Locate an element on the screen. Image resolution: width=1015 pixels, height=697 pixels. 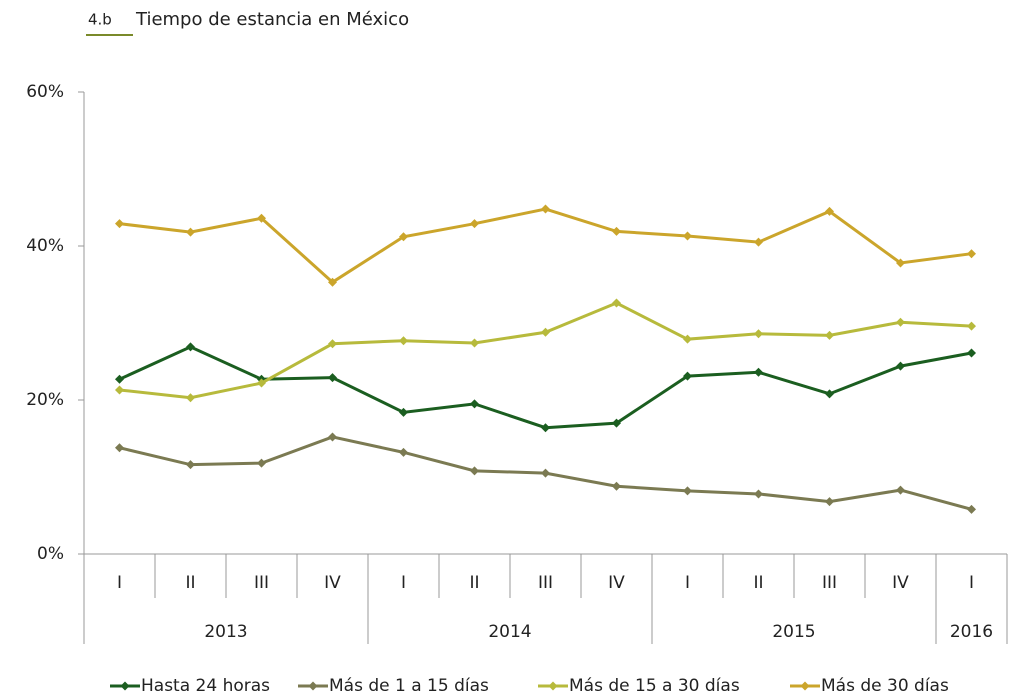
y-tick-label: 20% is located at coordinates (45, 400).